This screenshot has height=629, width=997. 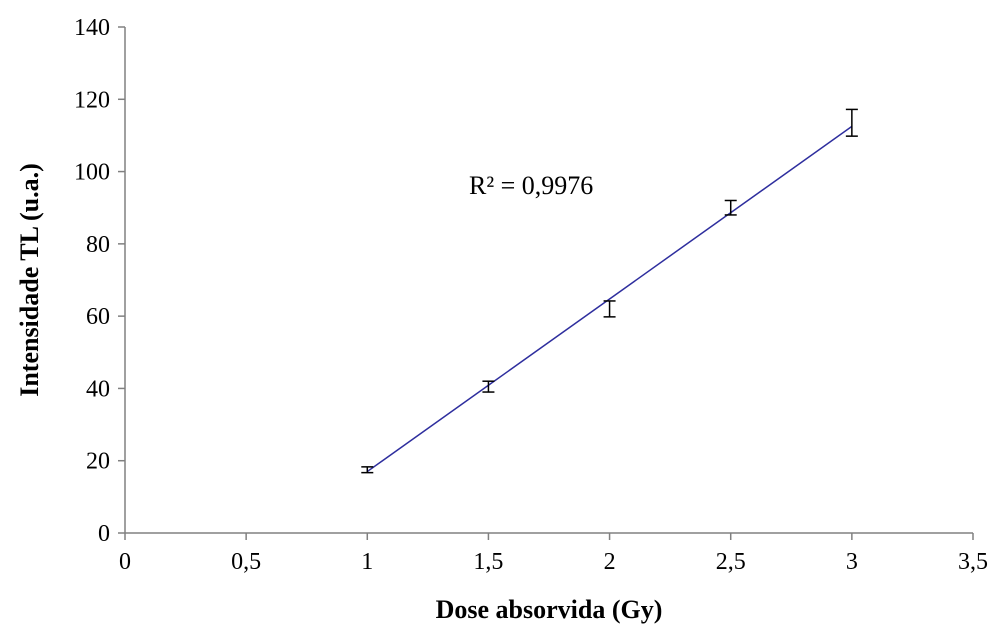 What do you see at coordinates (731, 562) in the screenshot?
I see `x-tick-label: 2,5` at bounding box center [731, 562].